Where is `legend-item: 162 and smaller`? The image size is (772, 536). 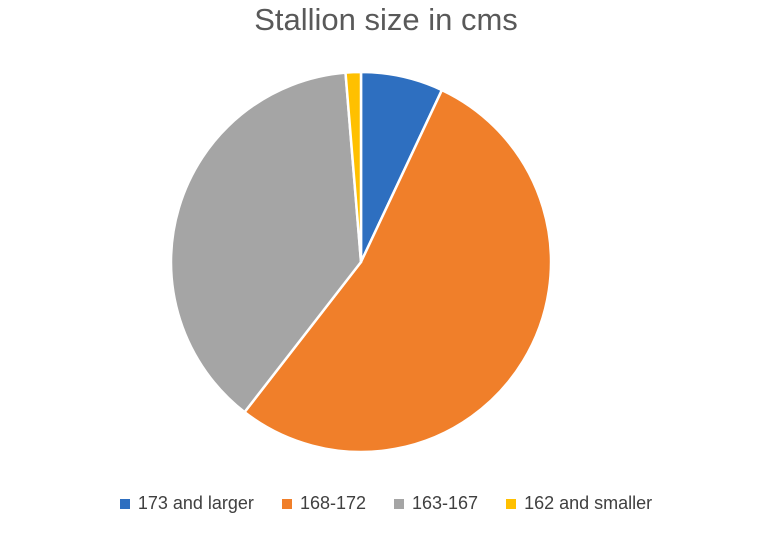
legend-item: 162 and smaller is located at coordinates (579, 503).